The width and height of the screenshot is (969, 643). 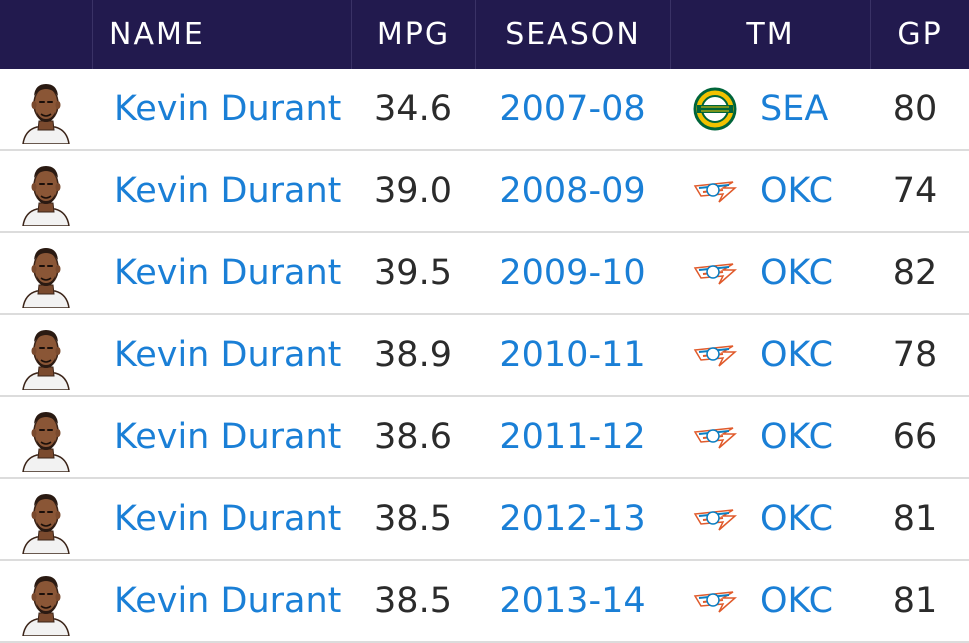 I want to click on header-season: SEASON, so click(x=572, y=34).